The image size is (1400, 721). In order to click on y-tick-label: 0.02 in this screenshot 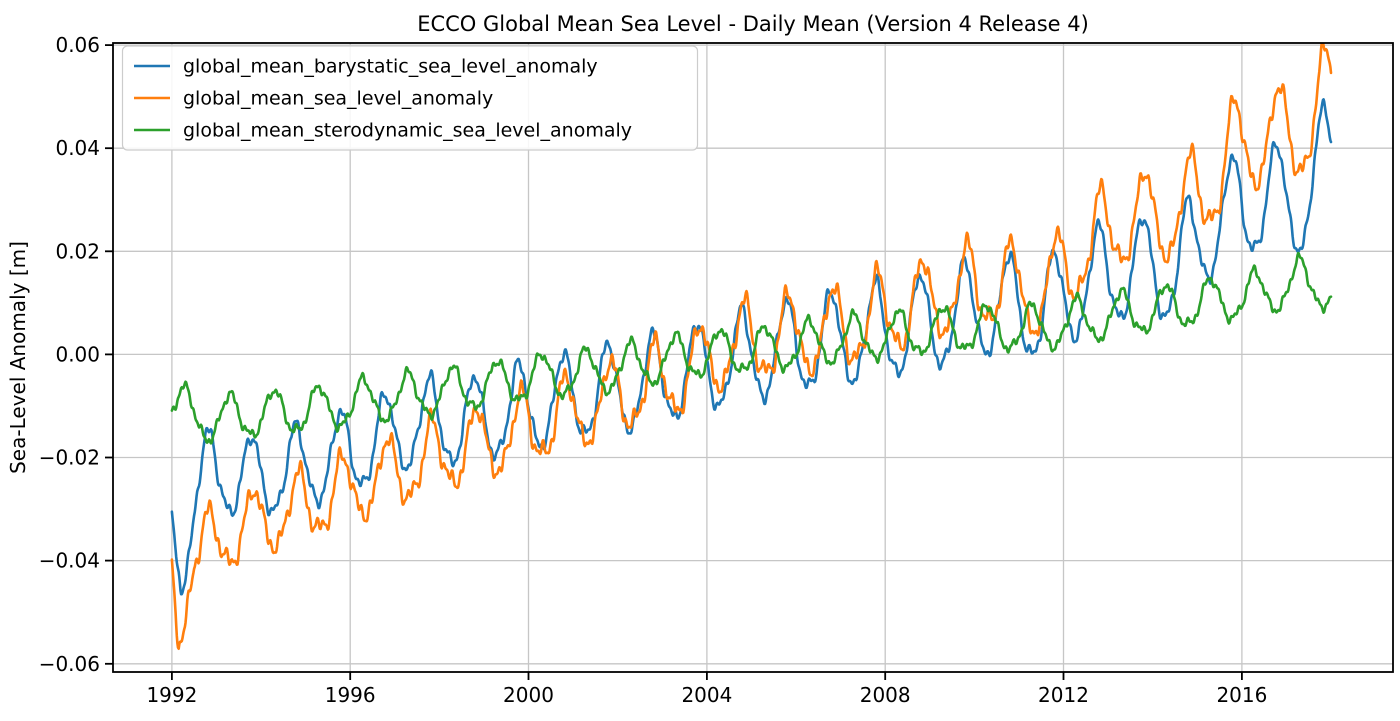, I will do `click(77, 251)`.